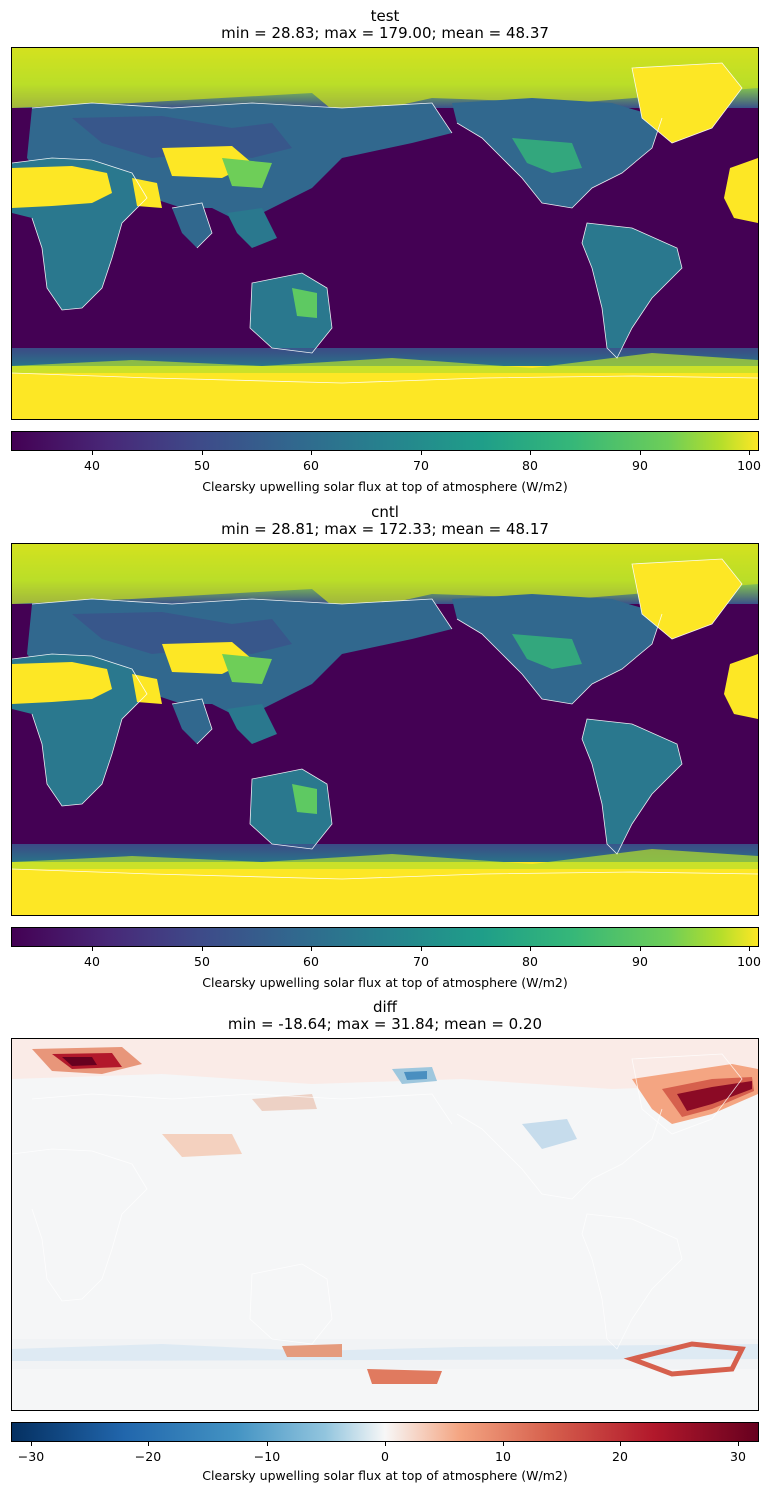 Image resolution: width=774 pixels, height=1494 pixels. Describe the element at coordinates (738, 1456) in the screenshot. I see `colorbar-tick: 30` at that location.